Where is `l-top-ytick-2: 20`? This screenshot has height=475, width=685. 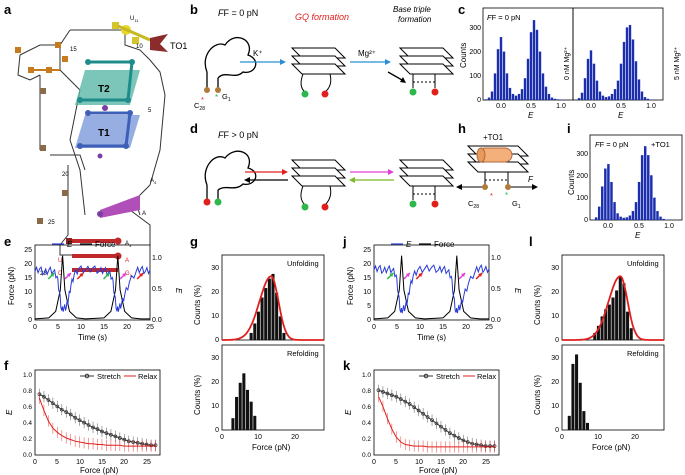 l-top-ytick-2: 20 is located at coordinates (555, 292).